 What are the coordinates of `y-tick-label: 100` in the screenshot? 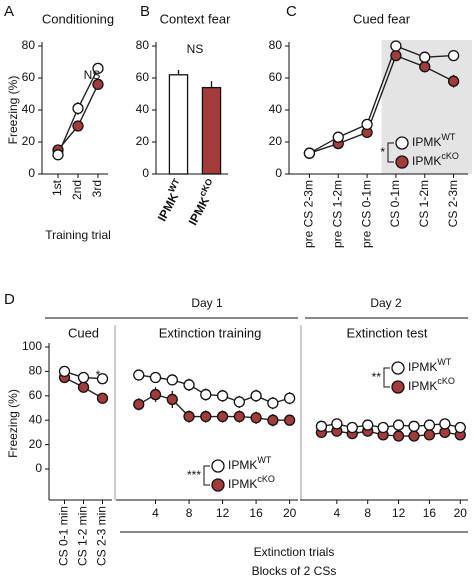 It's located at (32, 346).